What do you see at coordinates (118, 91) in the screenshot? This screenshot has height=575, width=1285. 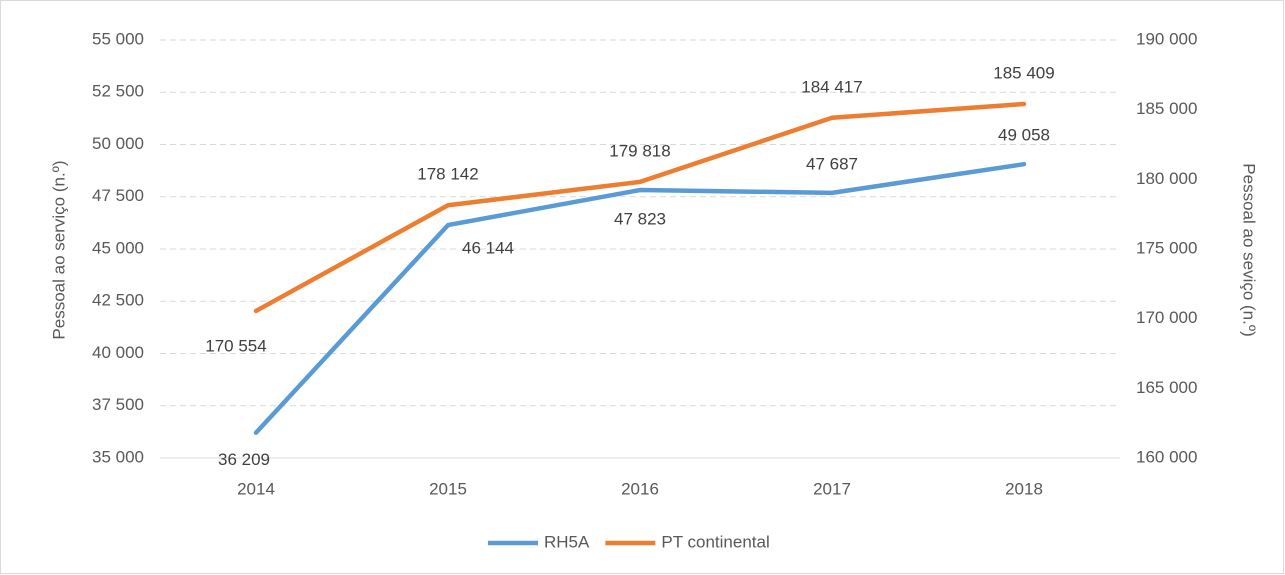 I see `y-tick-label: 52 500` at bounding box center [118, 91].